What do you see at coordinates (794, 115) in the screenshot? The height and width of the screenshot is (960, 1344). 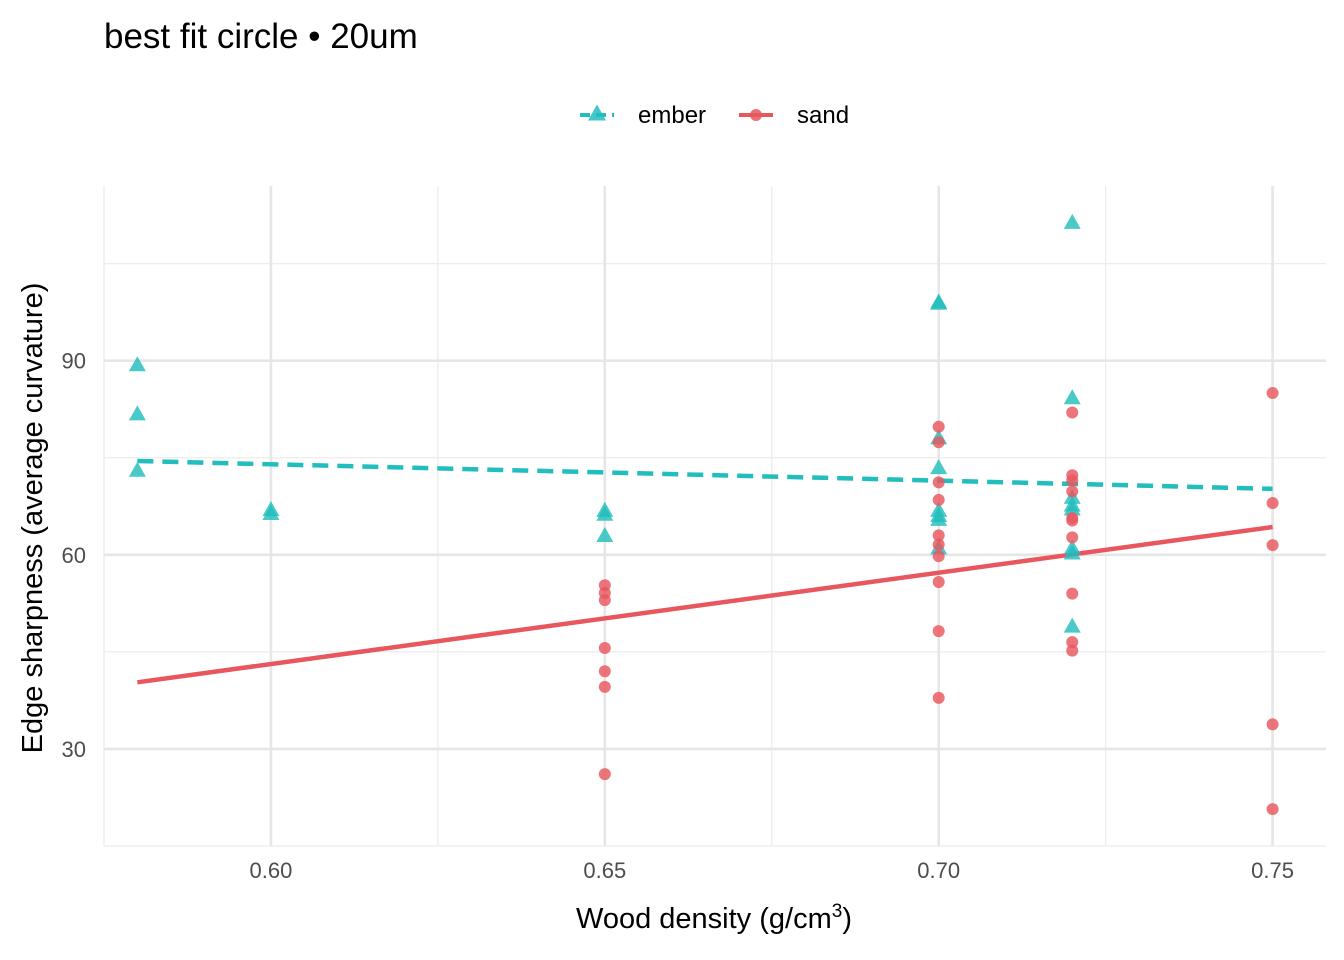 I see `legend-item-sand: sand` at bounding box center [794, 115].